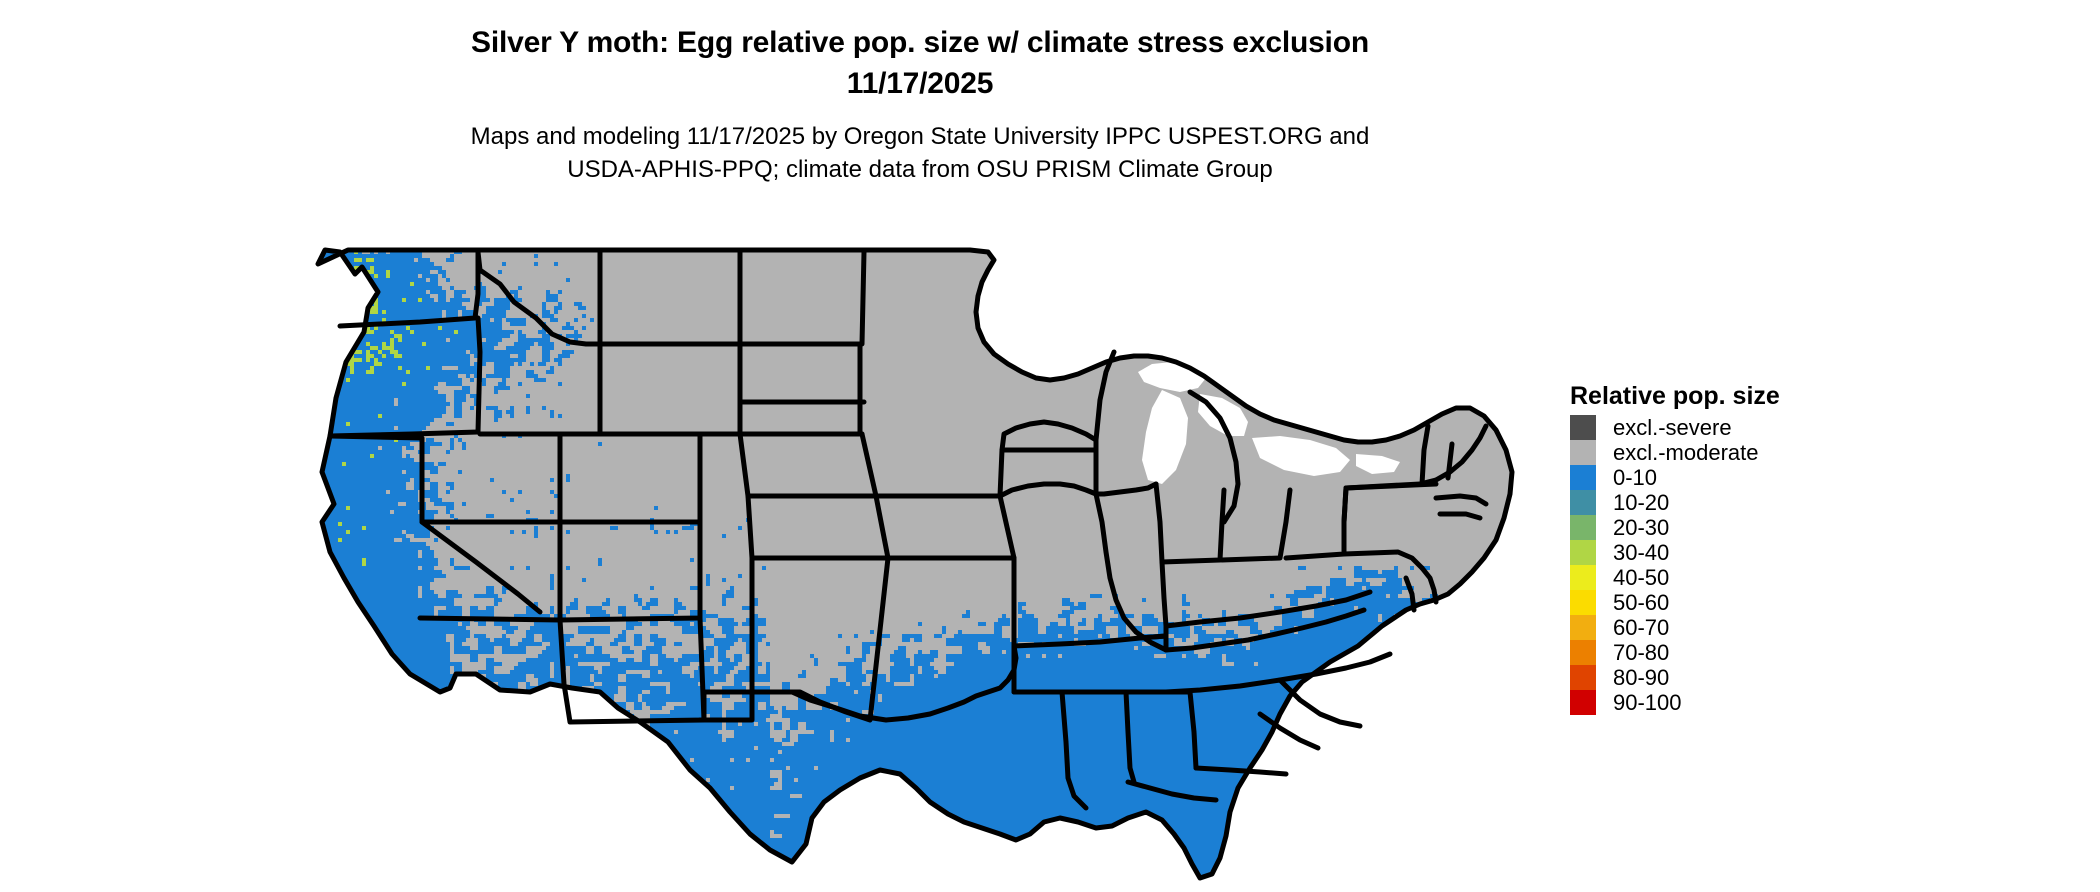  Describe the element at coordinates (1720, 396) in the screenshot. I see `legend-title: Relative pop. size` at that location.